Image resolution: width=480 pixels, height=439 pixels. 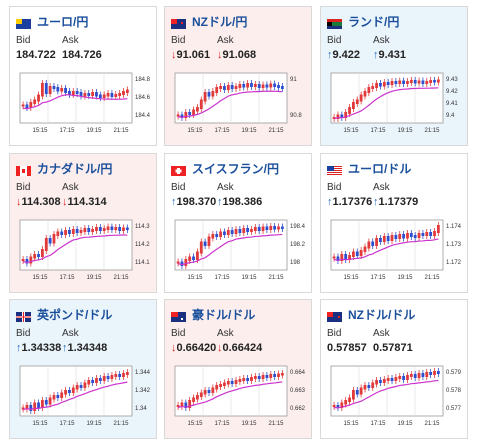 I want to click on bid-direction-arrow: ↑, so click(x=174, y=202).